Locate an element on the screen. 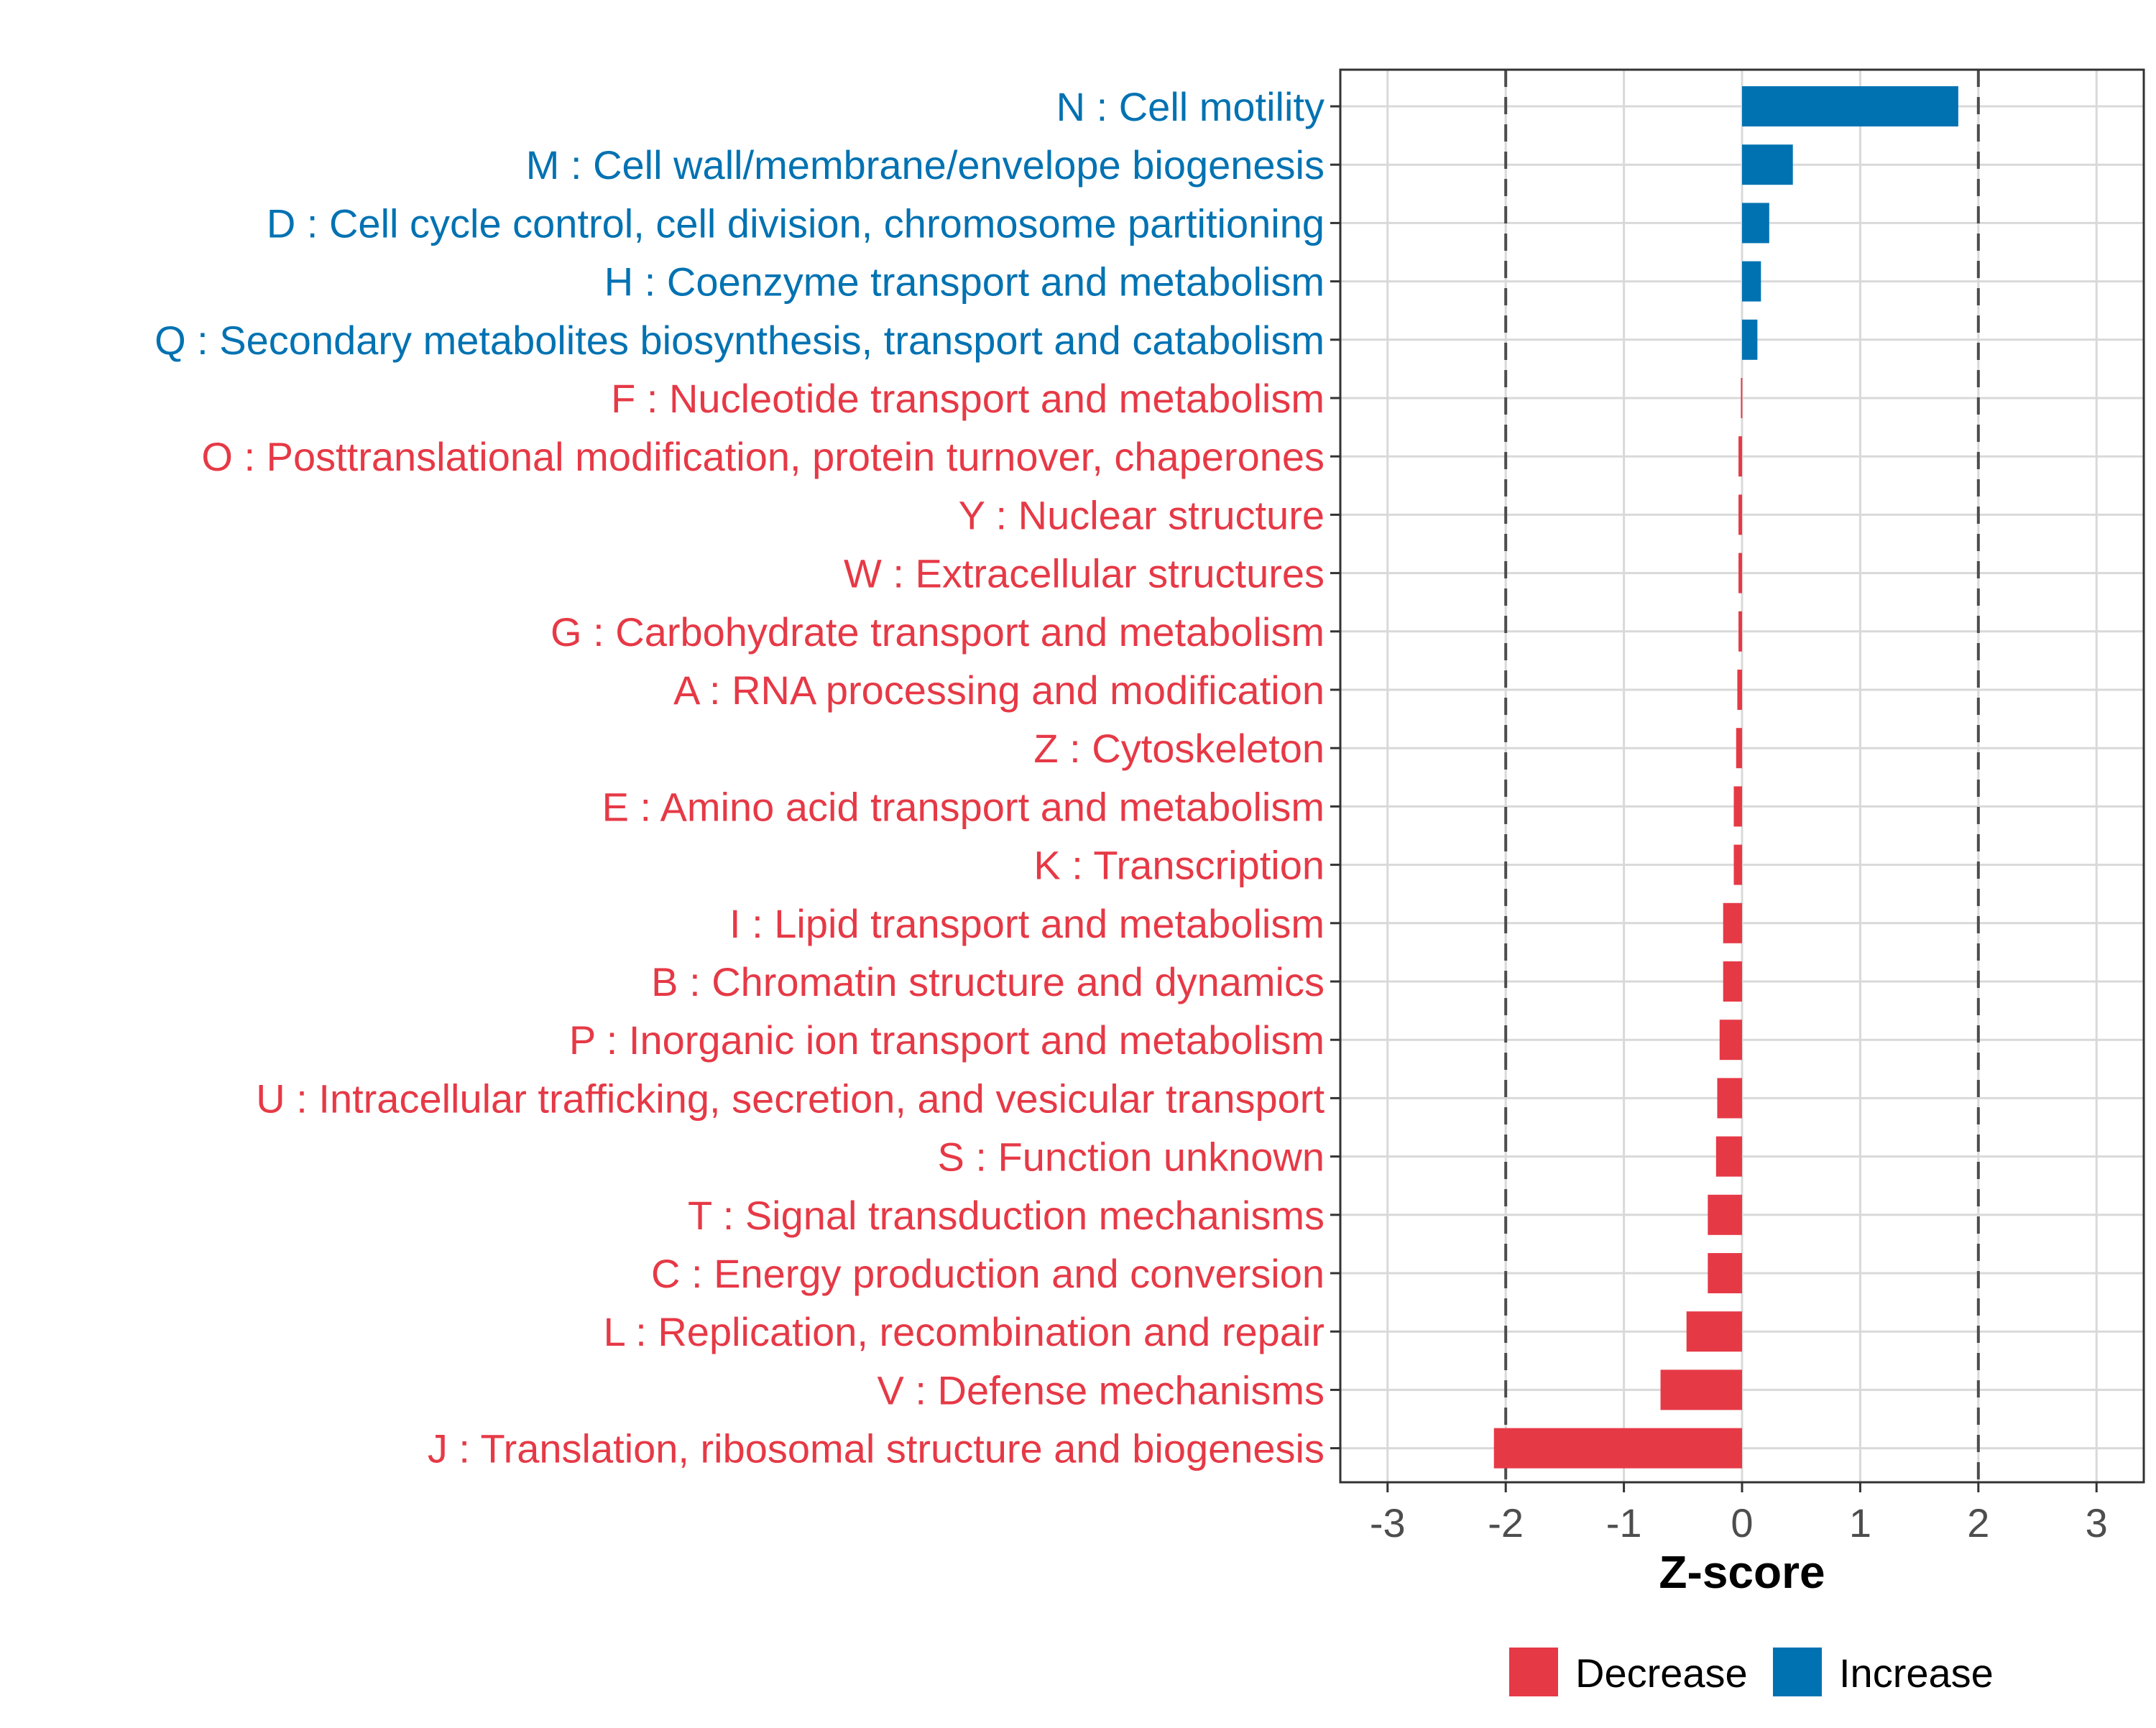 This screenshot has width=2156, height=1728. category-label: V : Defense mechanisms is located at coordinates (1101, 1390).